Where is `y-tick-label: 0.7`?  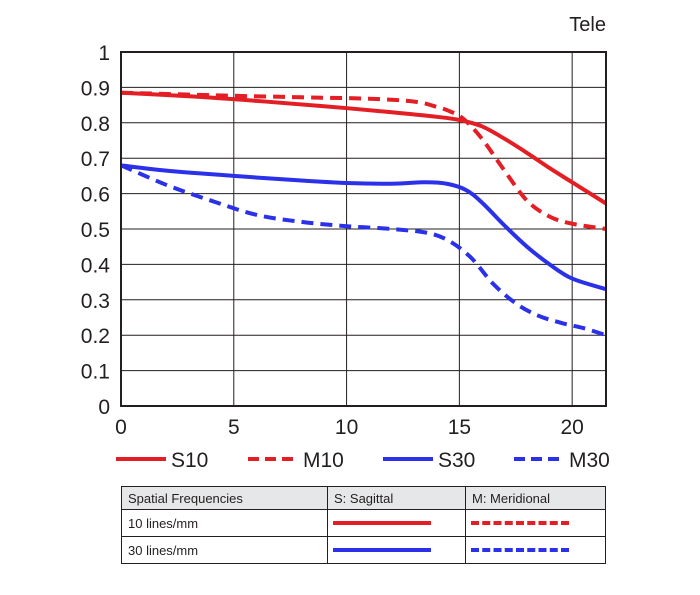
y-tick-label: 0.7 is located at coordinates (95, 159).